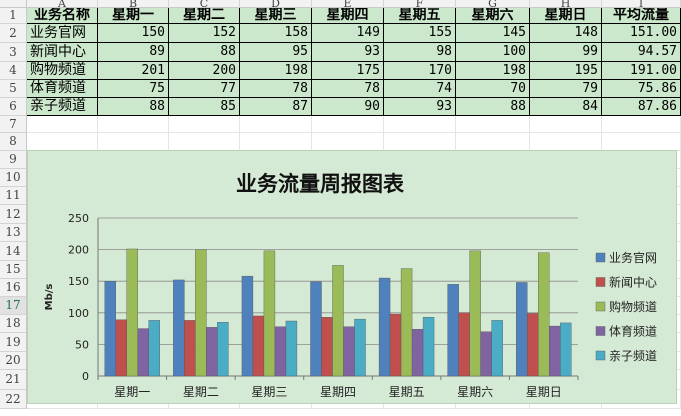  What do you see at coordinates (204, 89) in the screenshot?
I see `value-cell: 77` at bounding box center [204, 89].